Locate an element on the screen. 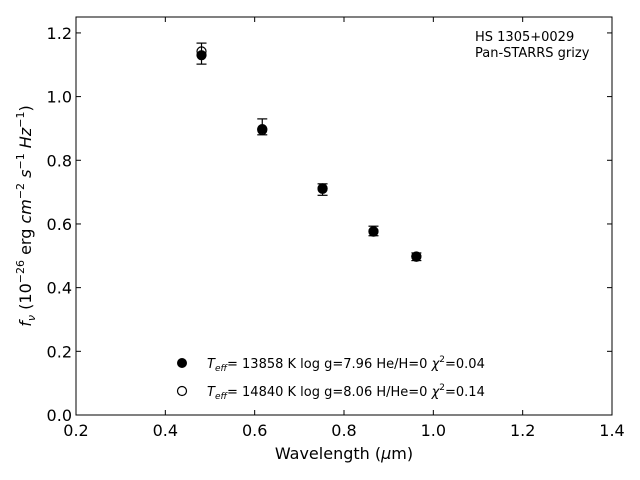 The width and height of the screenshot is (640, 480). x-tick-label: 1.4 is located at coordinates (611, 430).